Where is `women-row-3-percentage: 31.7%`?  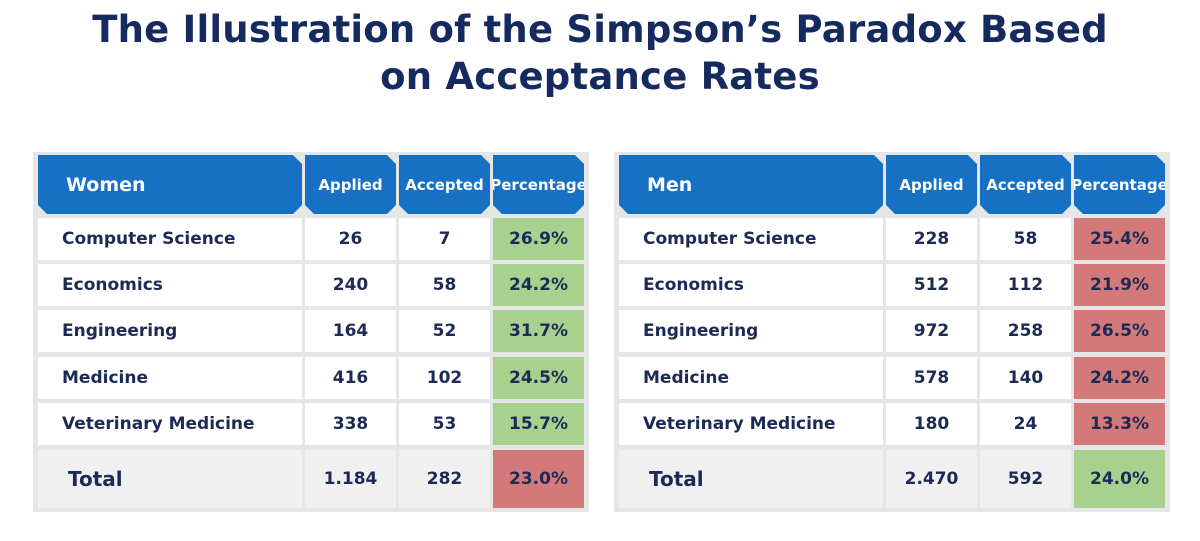 women-row-3-percentage: 31.7% is located at coordinates (538, 331).